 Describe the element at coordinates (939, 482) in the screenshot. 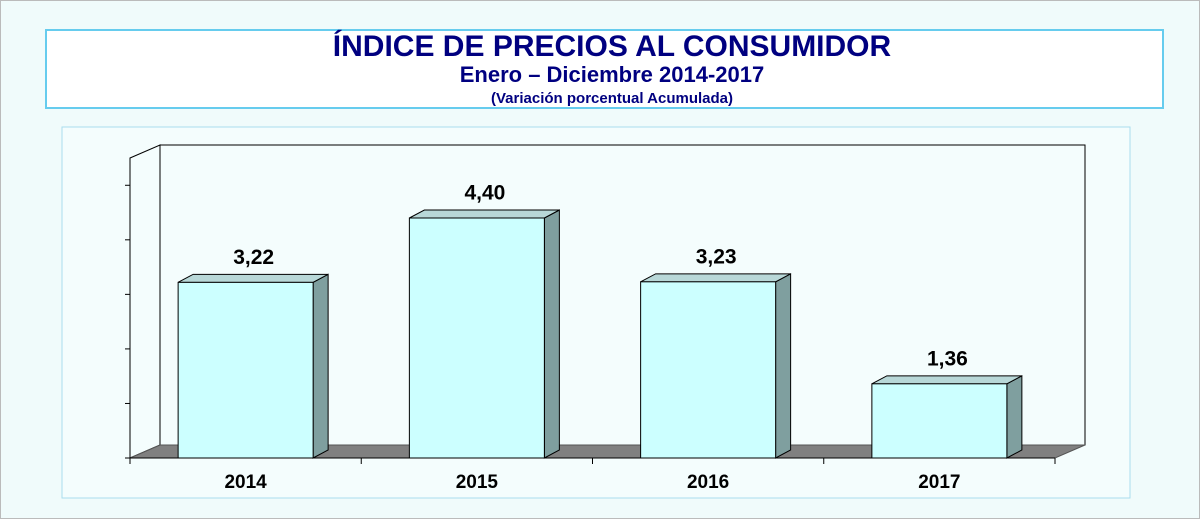

I see `x-tick-label: 2017` at that location.